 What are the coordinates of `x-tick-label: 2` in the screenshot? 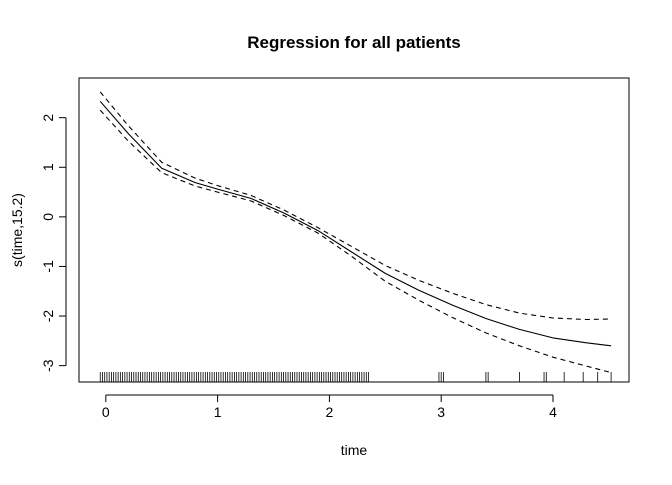 It's located at (330, 412).